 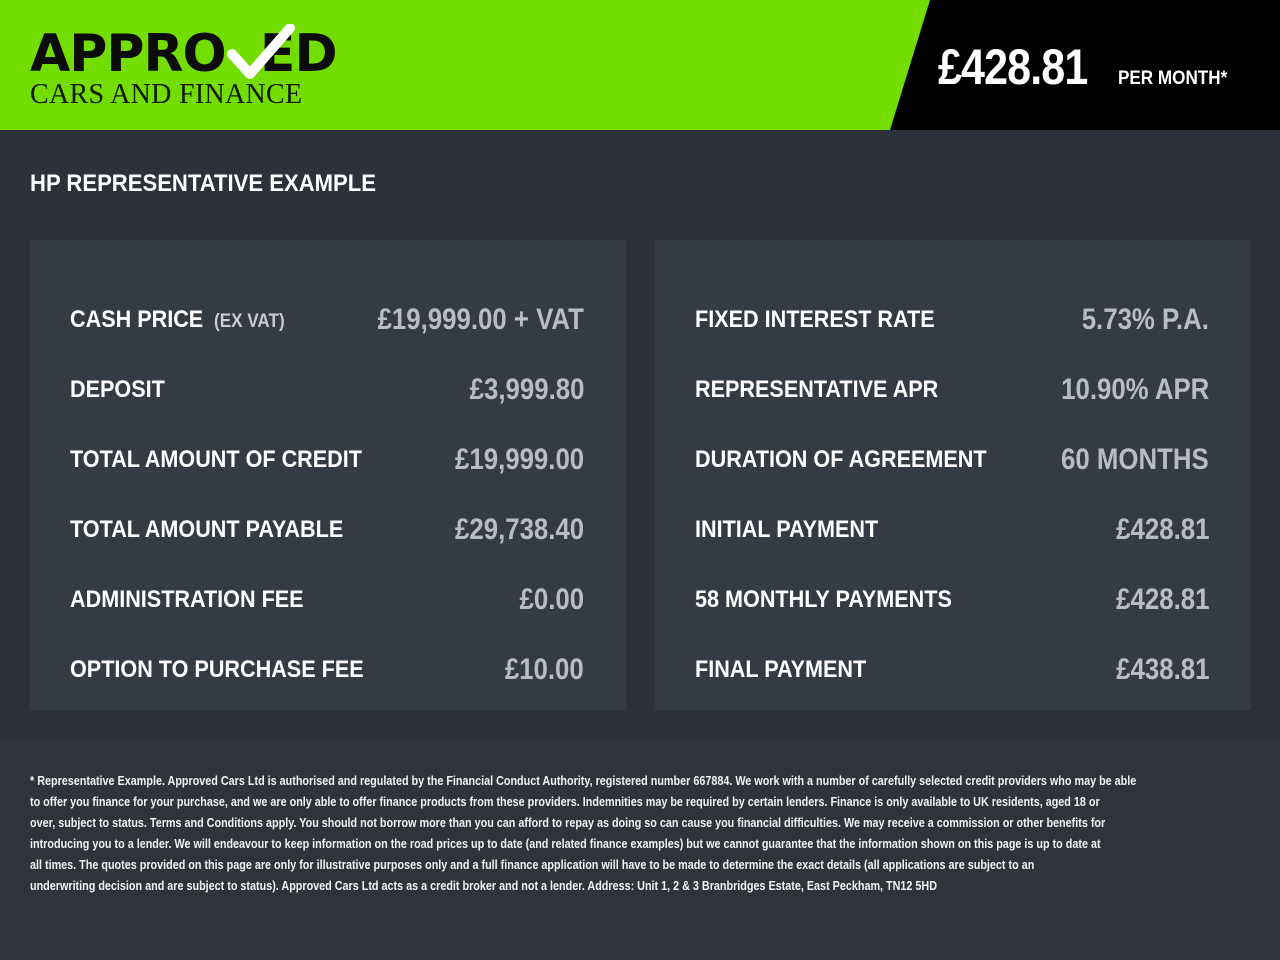 I want to click on row-label: OPTION TO PURCHASE FEE, so click(x=217, y=669).